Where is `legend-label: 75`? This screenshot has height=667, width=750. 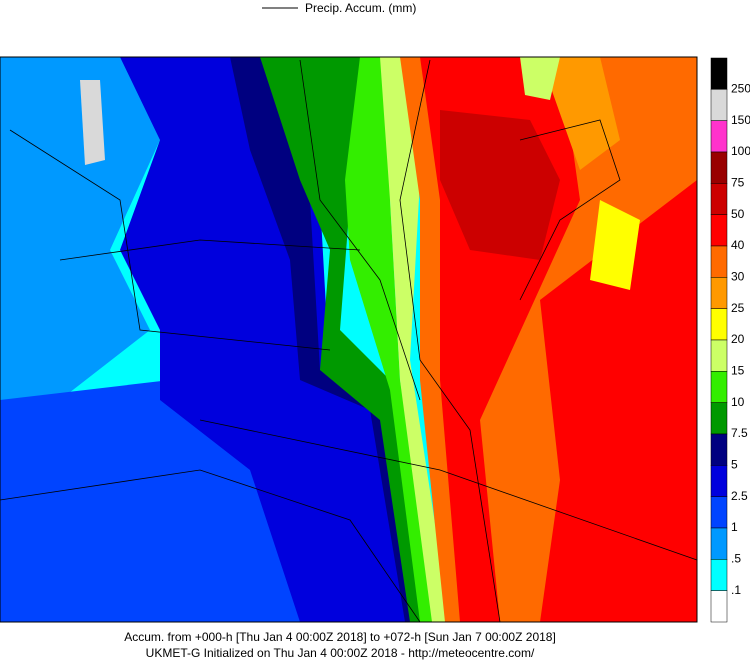 legend-label: 75 is located at coordinates (738, 183).